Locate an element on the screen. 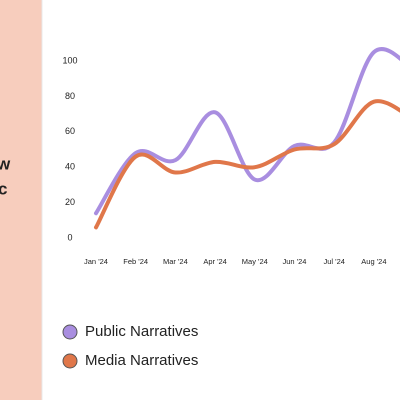  x-tick-label: Jun '24 is located at coordinates (295, 261).